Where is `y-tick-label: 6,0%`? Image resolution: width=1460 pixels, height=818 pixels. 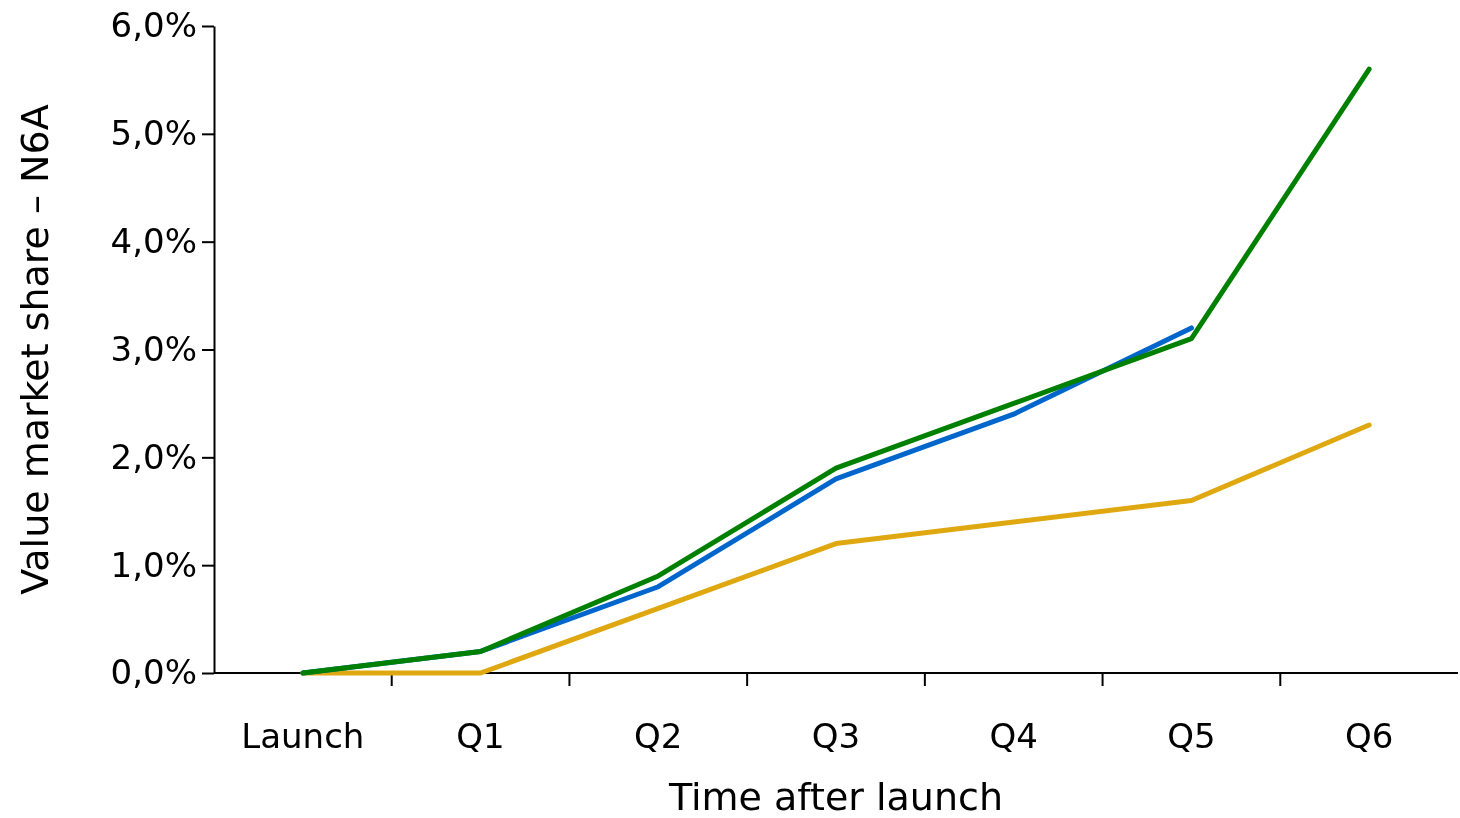
y-tick-label: 6,0% is located at coordinates (153, 25).